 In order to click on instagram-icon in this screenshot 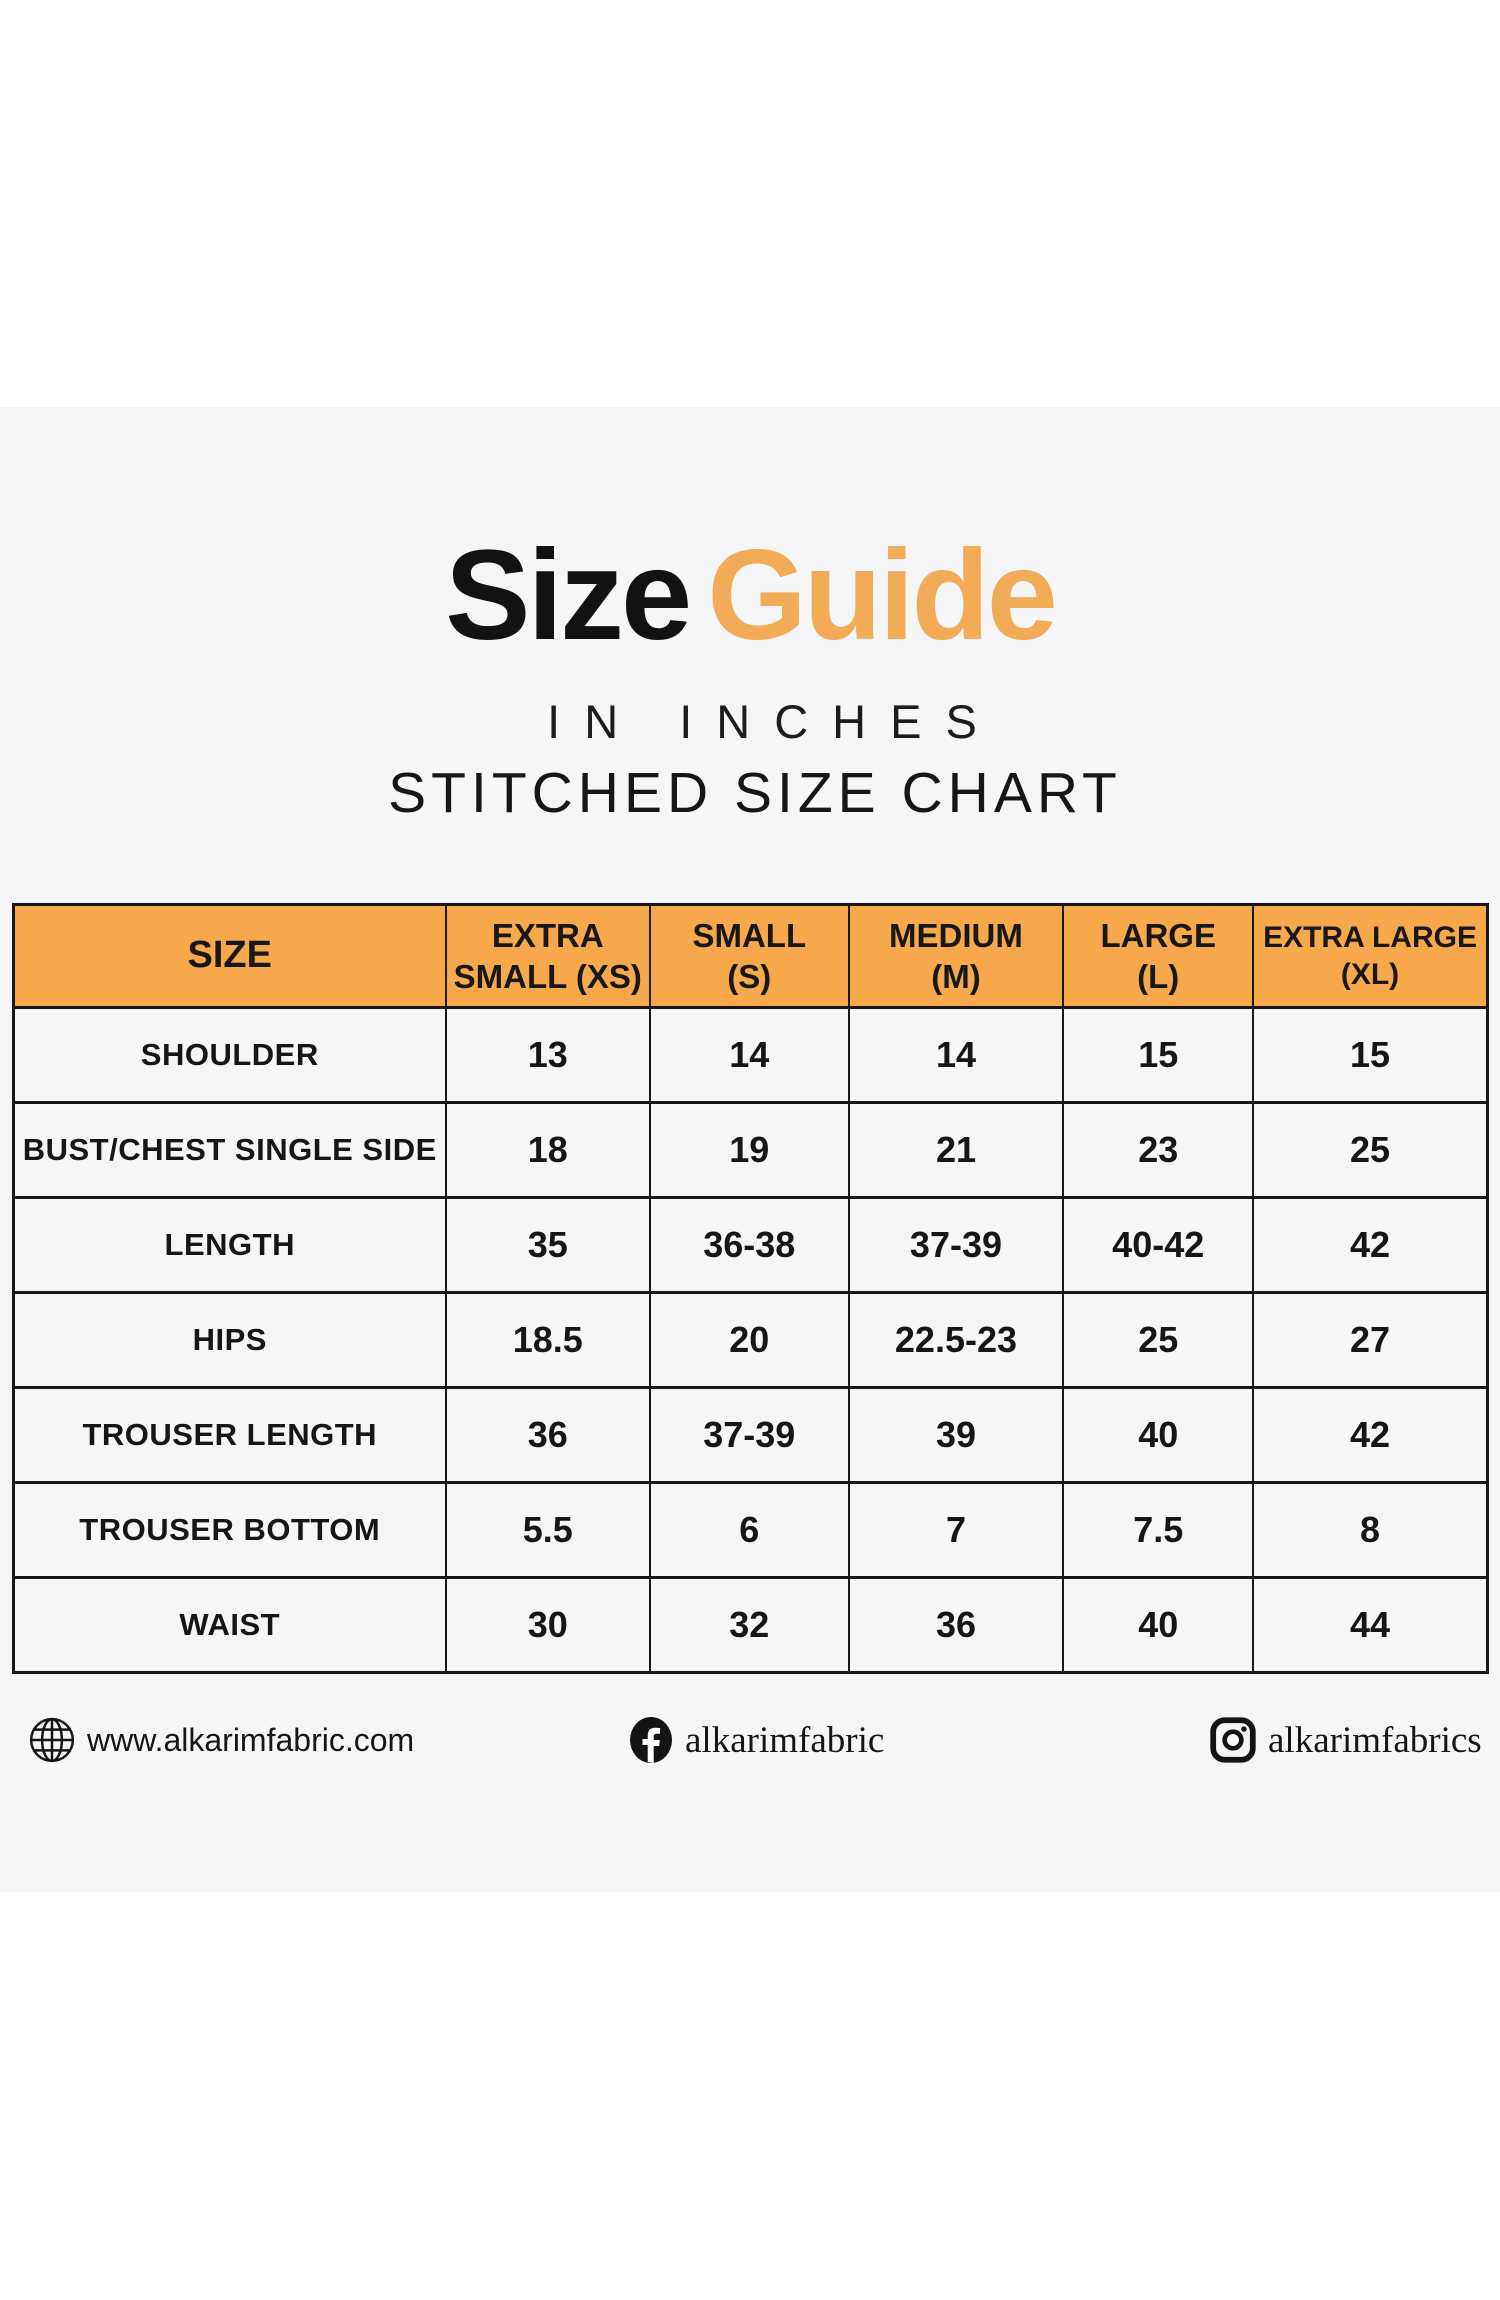, I will do `click(1233, 1740)`.